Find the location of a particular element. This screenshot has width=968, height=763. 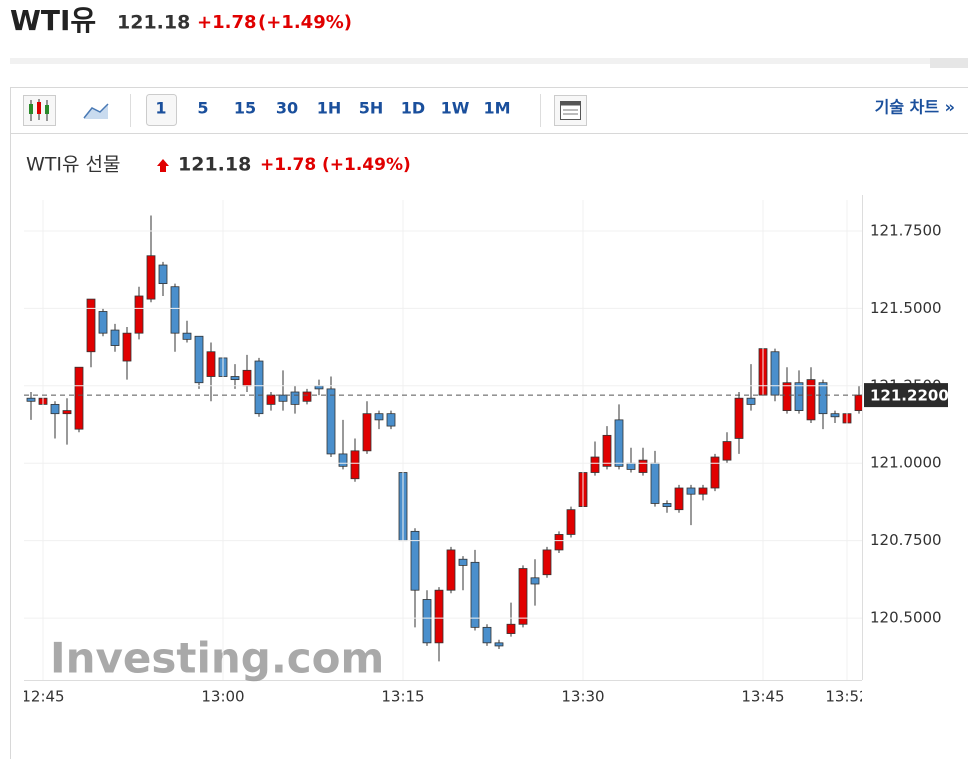

x-tick-label: 13:15 is located at coordinates (402, 697).